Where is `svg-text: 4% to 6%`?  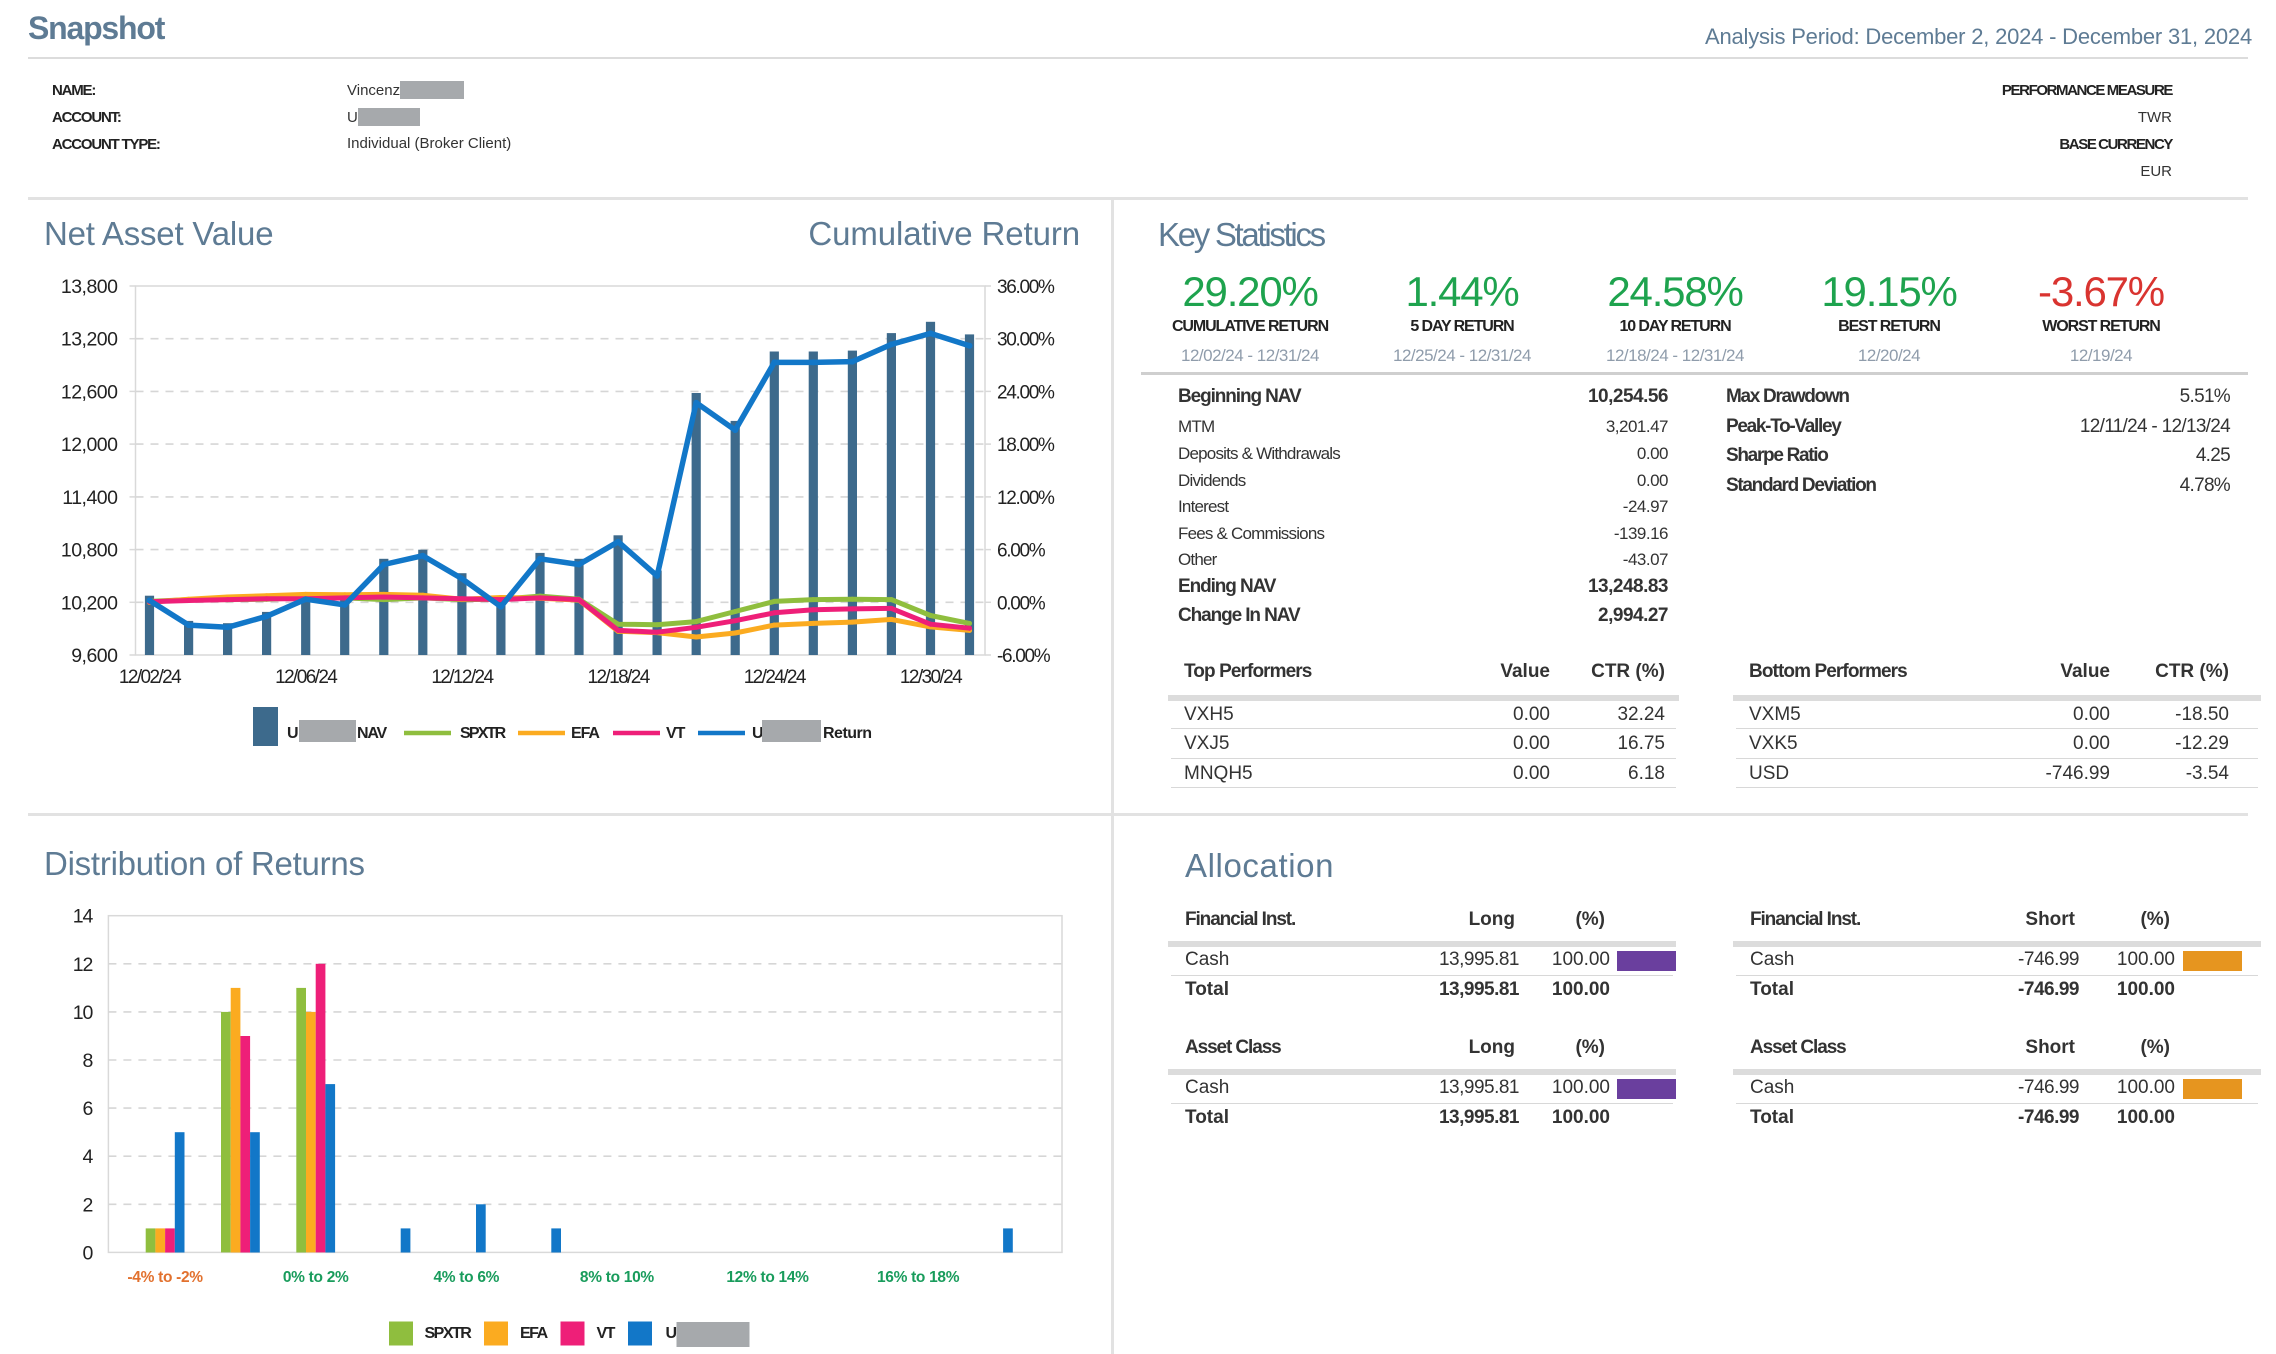 svg-text: 4% to 6% is located at coordinates (466, 1277).